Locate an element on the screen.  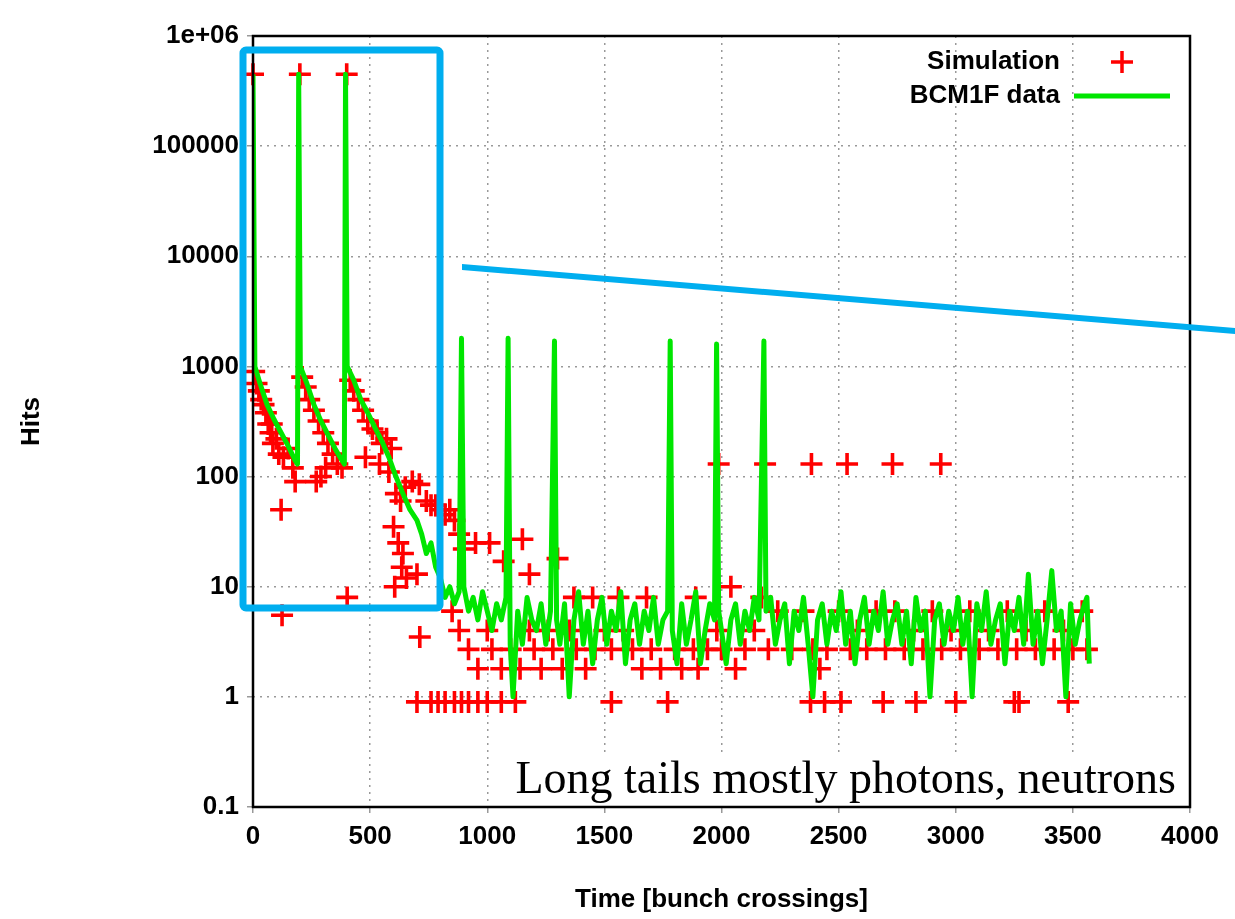
legend-label: BCM1F data is located at coordinates (985, 94).